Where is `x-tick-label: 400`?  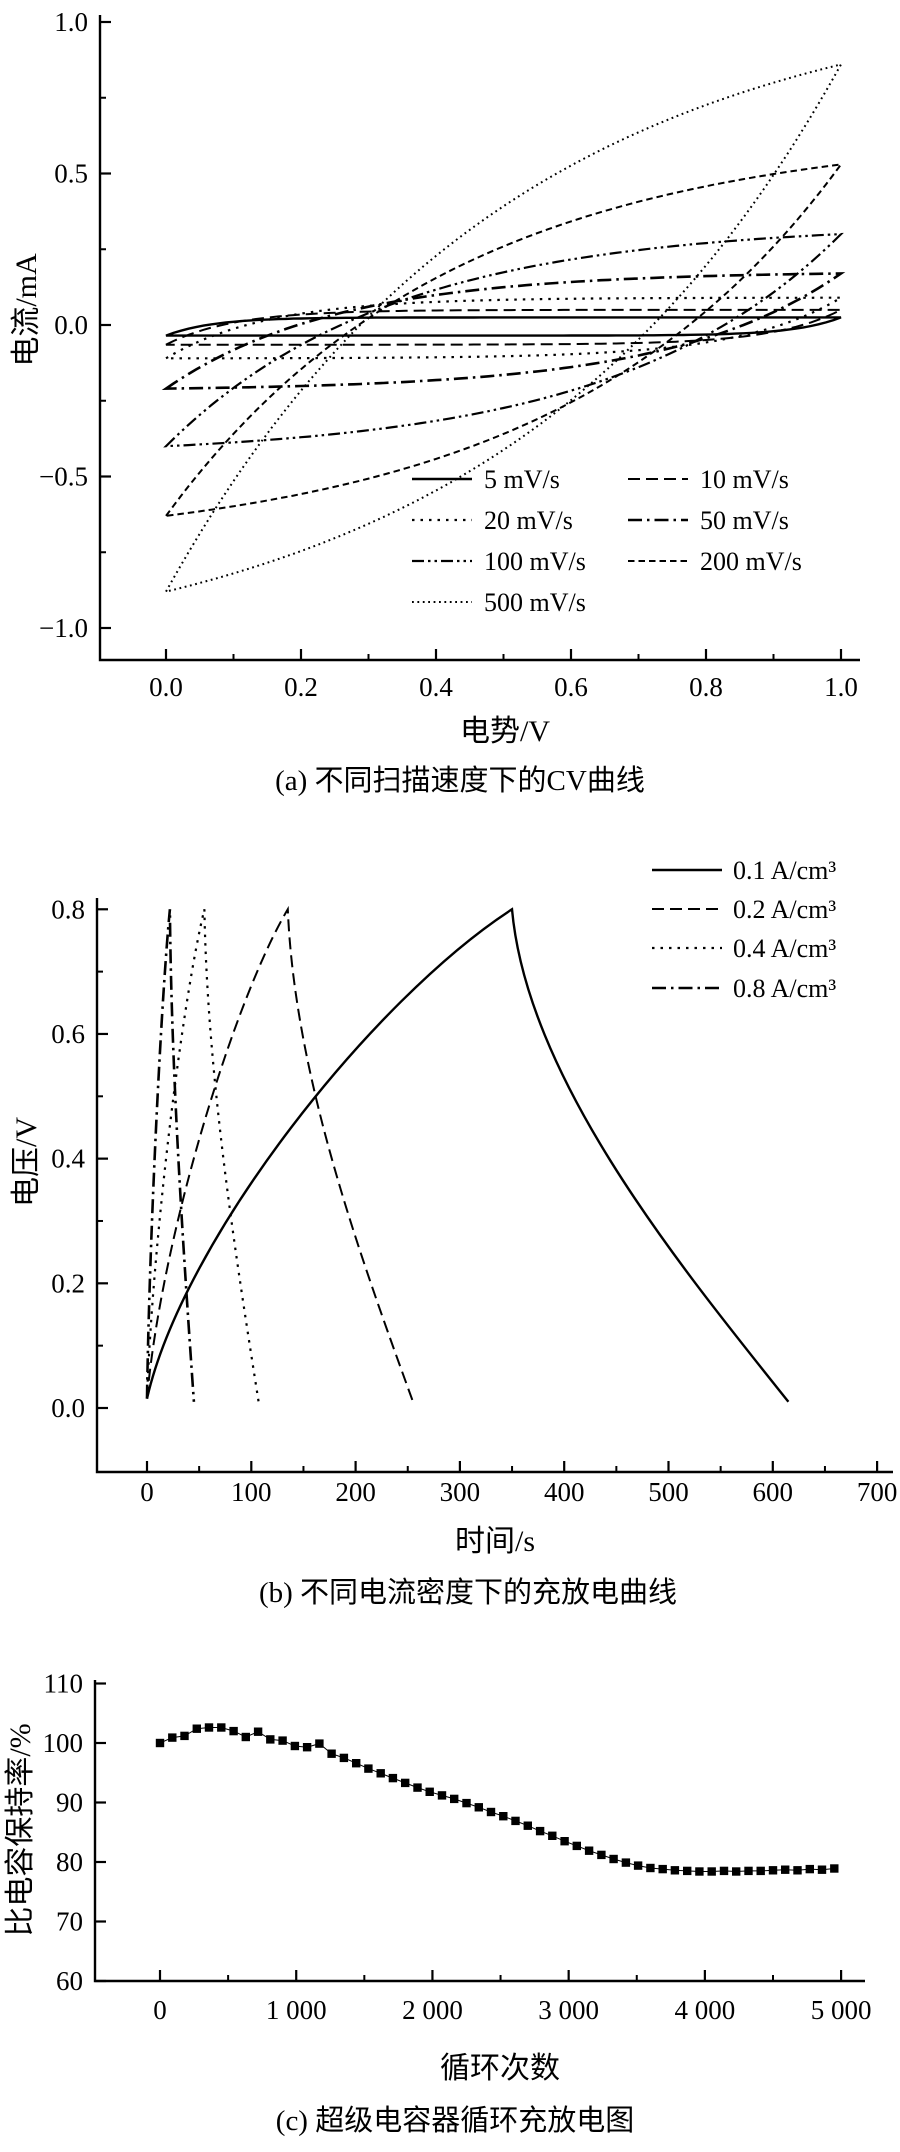 x-tick-label: 400 is located at coordinates (564, 1492).